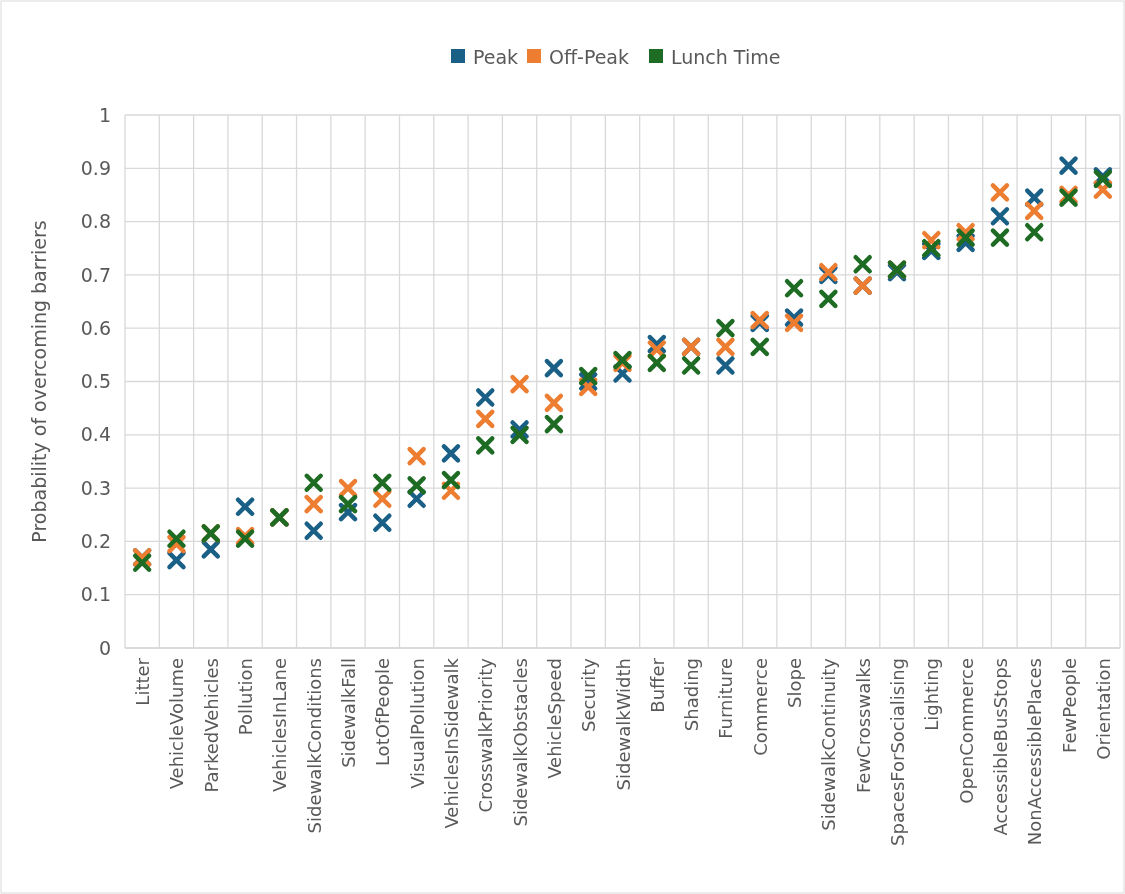 The image size is (1125, 894). What do you see at coordinates (1103, 709) in the screenshot?
I see `x-tick-label: Orientation` at bounding box center [1103, 709].